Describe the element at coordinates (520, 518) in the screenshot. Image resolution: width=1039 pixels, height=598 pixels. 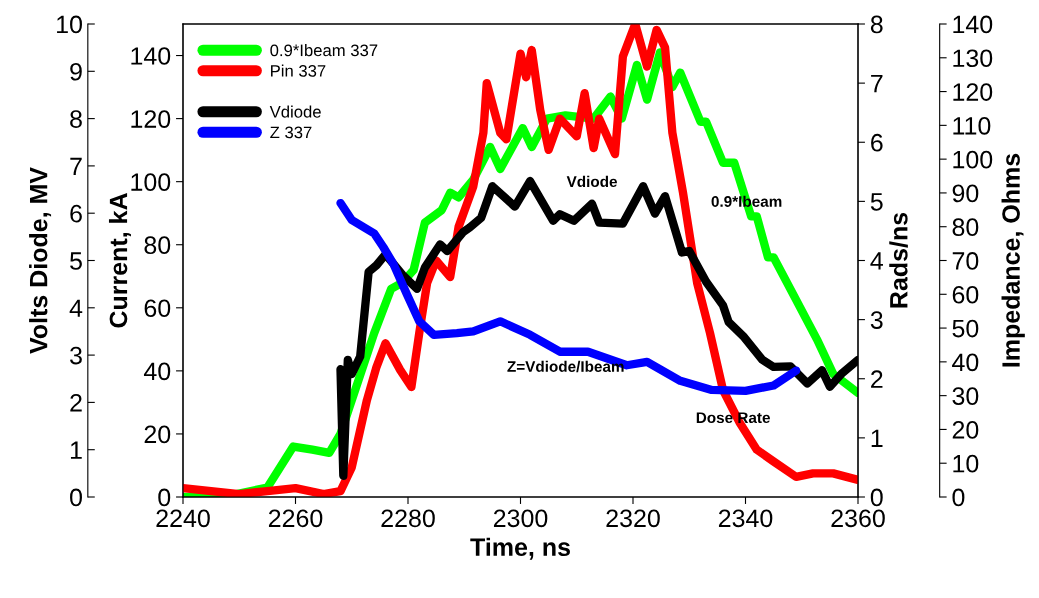
I see `x-tick-label: 2300` at that location.